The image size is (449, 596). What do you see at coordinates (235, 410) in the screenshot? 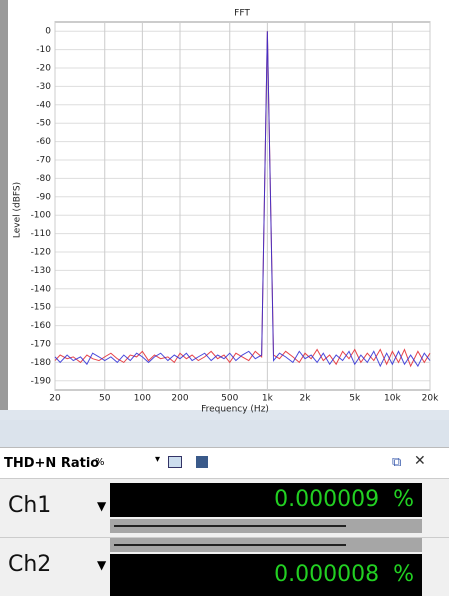
I see `x-axis-label: Frequency (Hz)` at bounding box center [235, 410].